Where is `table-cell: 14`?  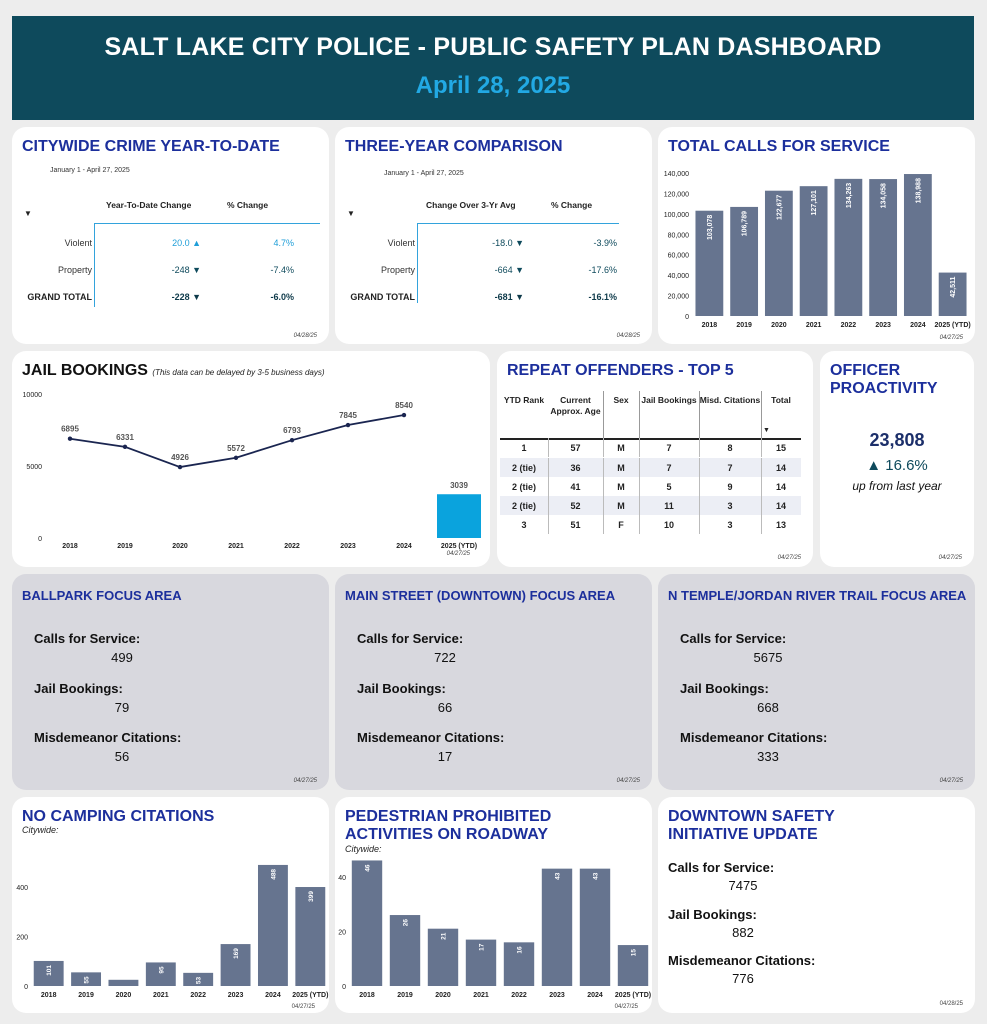
table-cell: 14 is located at coordinates (780, 506).